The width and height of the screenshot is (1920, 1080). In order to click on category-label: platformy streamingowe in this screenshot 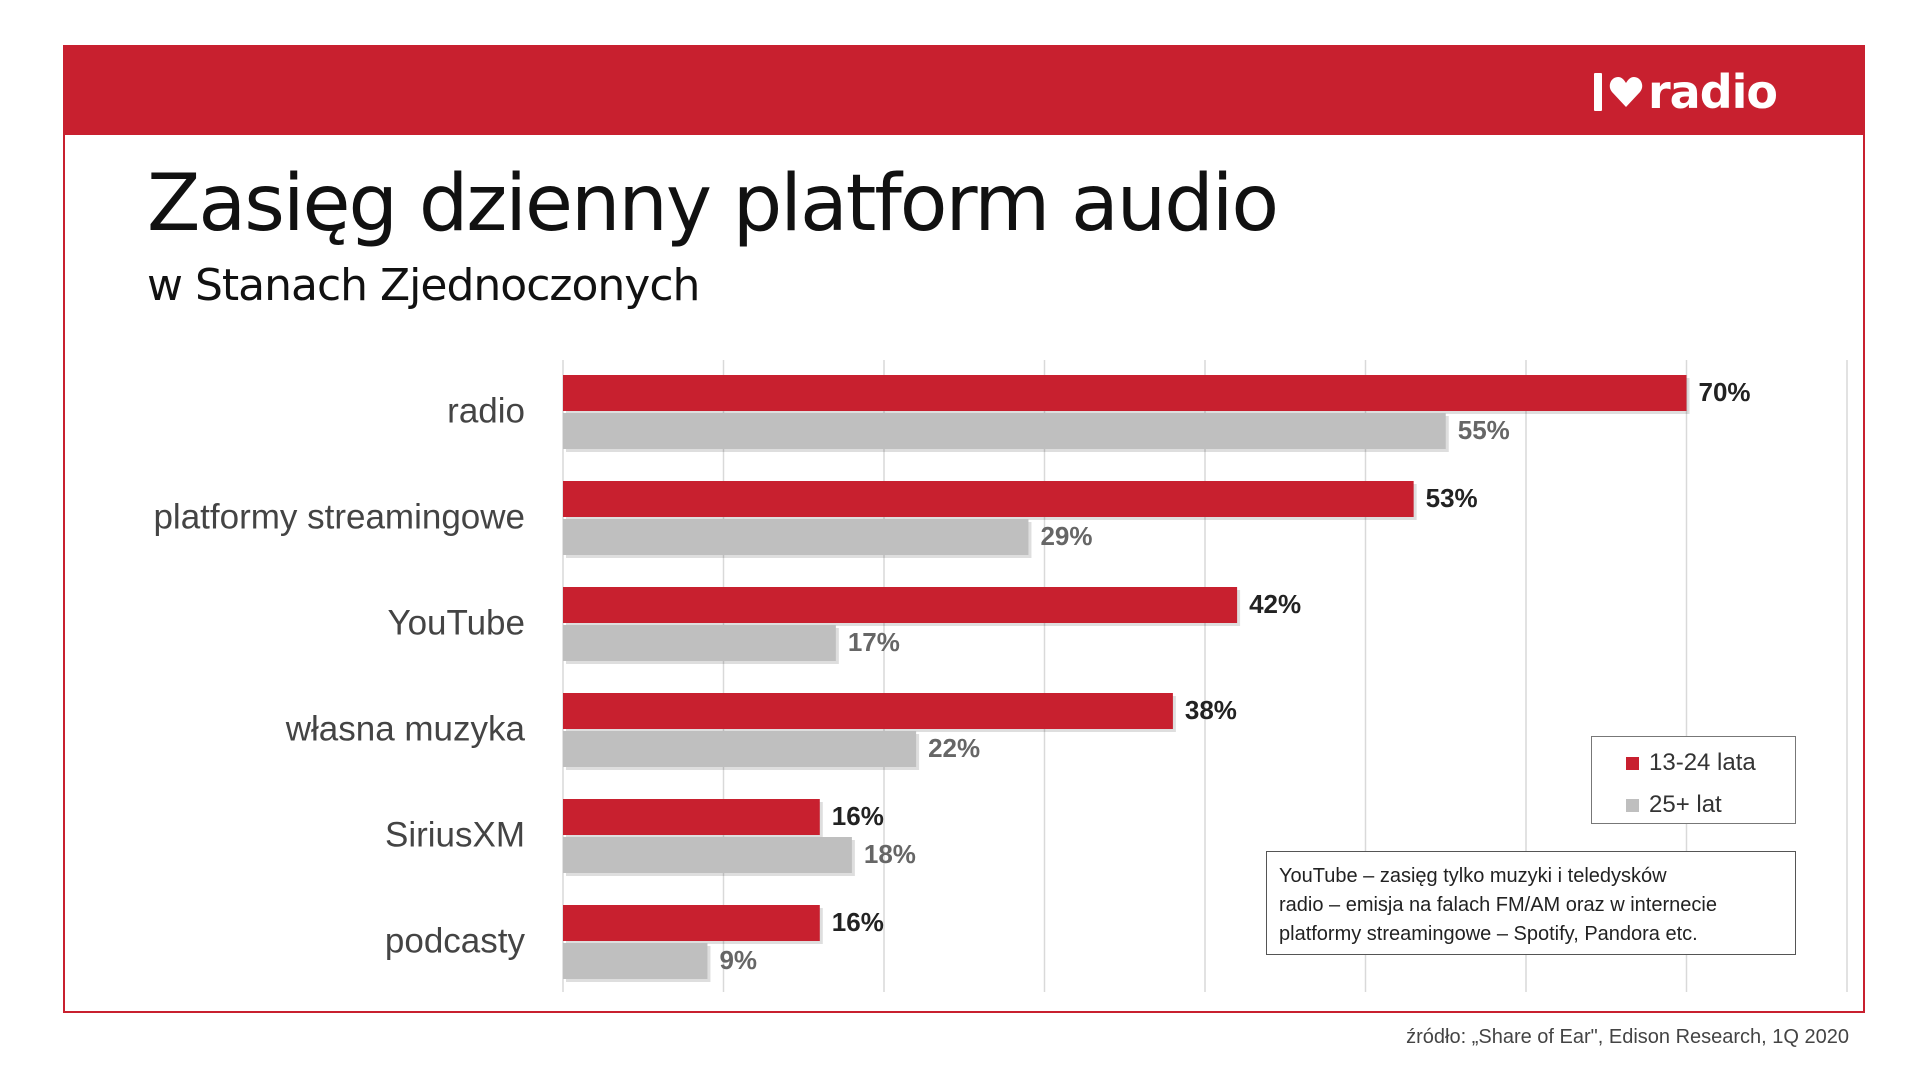, I will do `click(339, 516)`.